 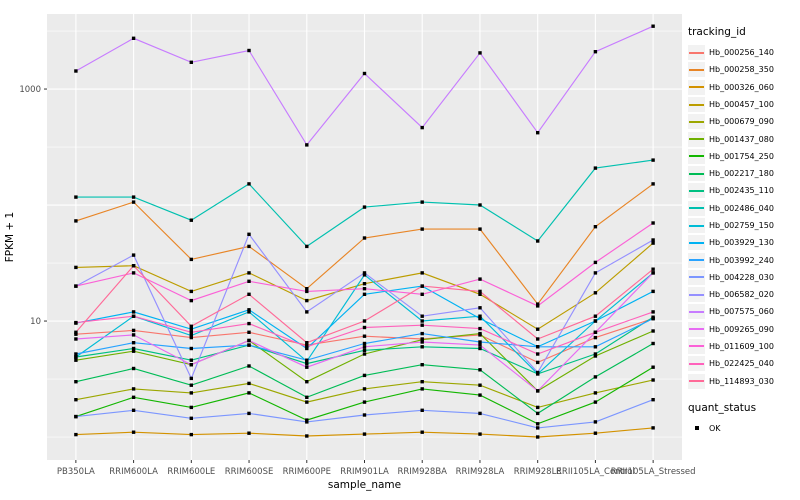 What do you see at coordinates (480, 472) in the screenshot?
I see `x-tick-label: RRIM928LA` at bounding box center [480, 472].